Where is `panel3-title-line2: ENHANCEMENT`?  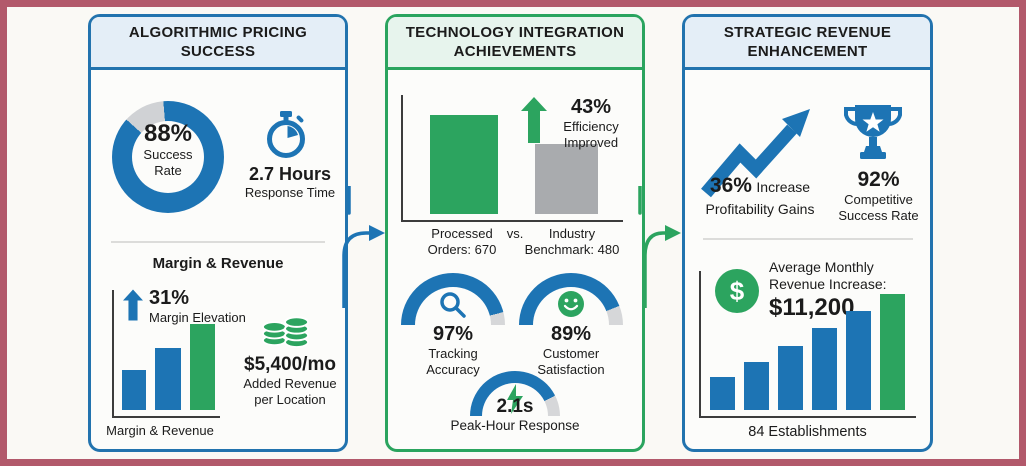 panel3-title-line2: ENHANCEMENT is located at coordinates (807, 51).